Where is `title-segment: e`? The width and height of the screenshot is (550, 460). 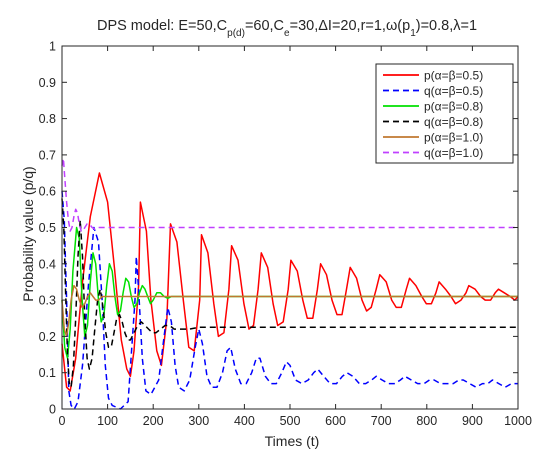
title-segment: e is located at coordinates (287, 33).